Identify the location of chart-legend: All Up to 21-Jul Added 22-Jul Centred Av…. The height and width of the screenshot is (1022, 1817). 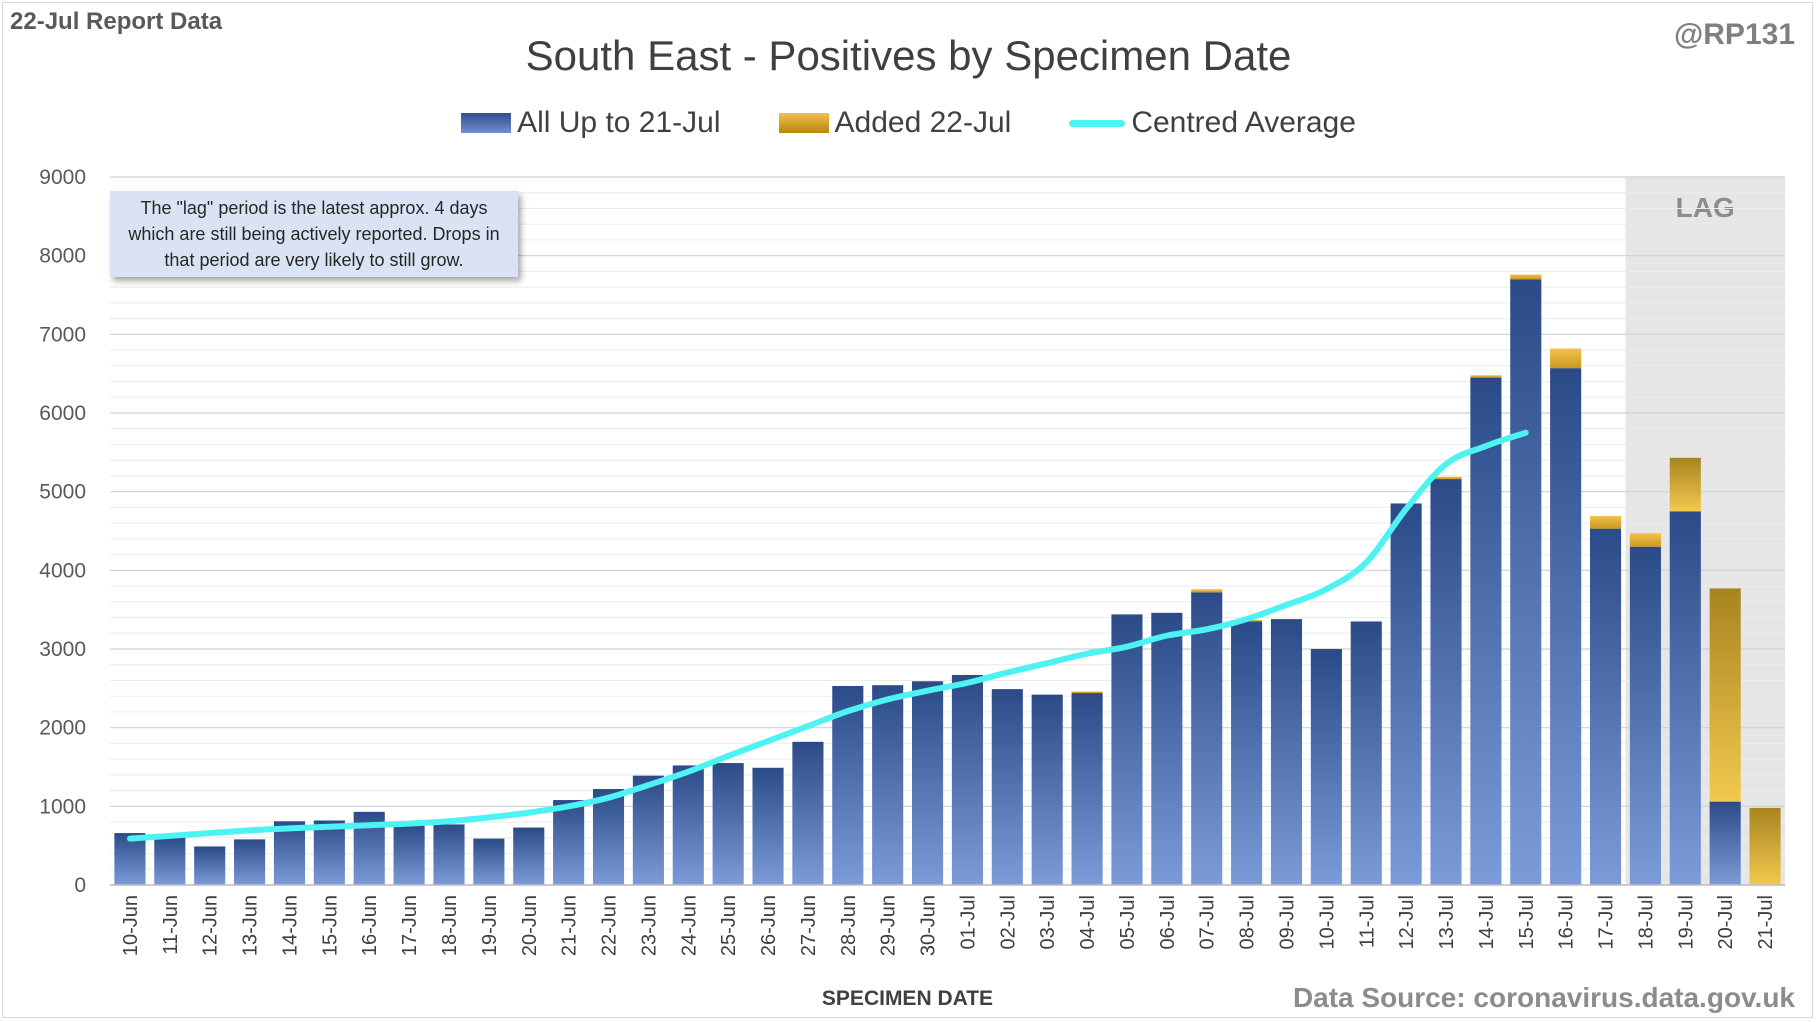
(908, 123).